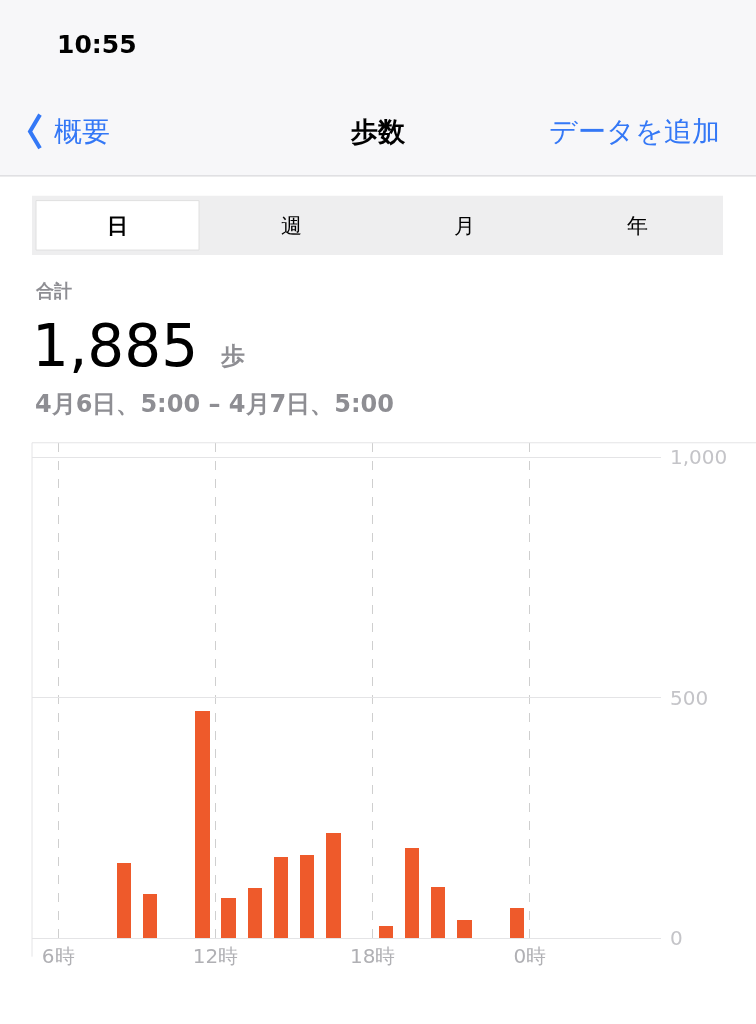 This screenshot has height=1024, width=756. I want to click on text: 日, so click(117, 226).